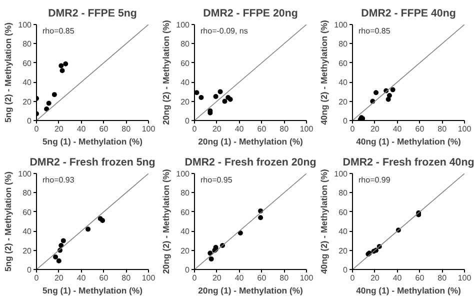 This screenshot has width=474, height=298. What do you see at coordinates (250, 162) in the screenshot?
I see `chart-title: DMR2 - Fresh frozen 20ng` at bounding box center [250, 162].